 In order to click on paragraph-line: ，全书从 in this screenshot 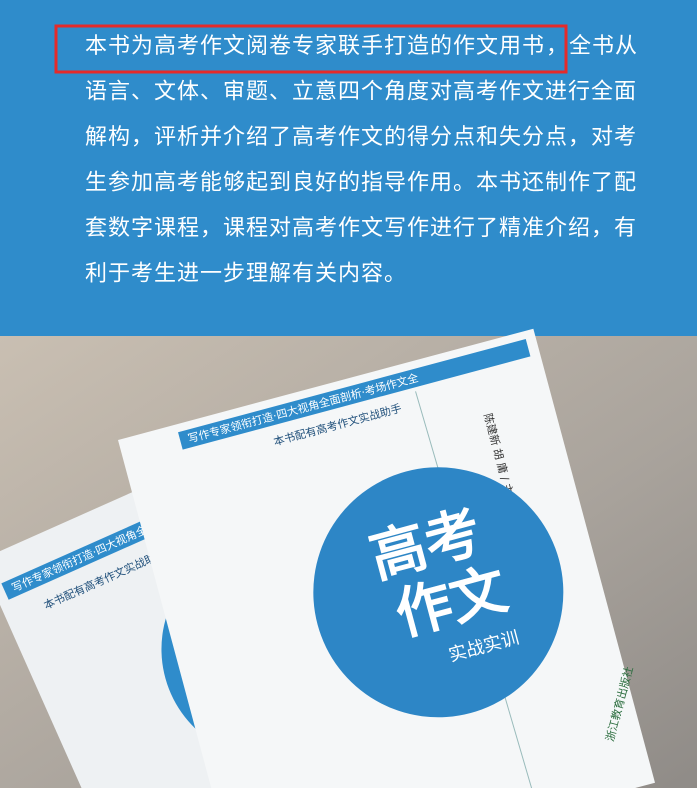, I will do `click(592, 46)`.